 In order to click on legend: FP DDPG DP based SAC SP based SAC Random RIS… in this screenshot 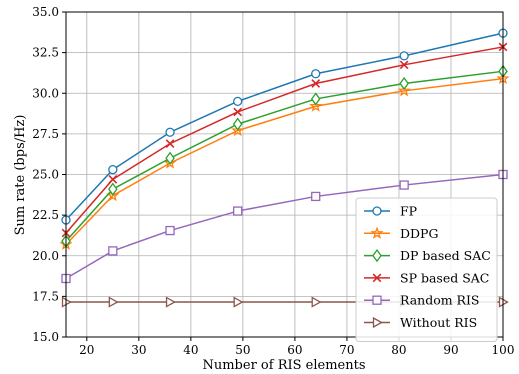, I will do `click(426, 270)`.